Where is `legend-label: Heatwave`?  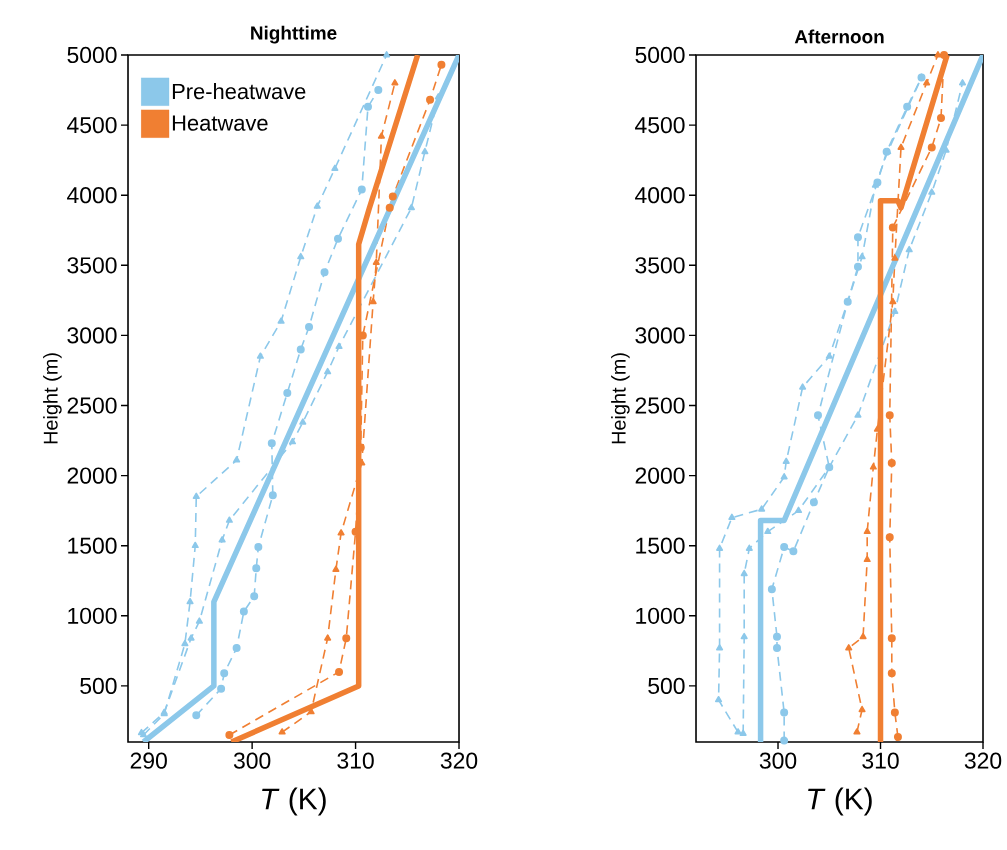 legend-label: Heatwave is located at coordinates (220, 123).